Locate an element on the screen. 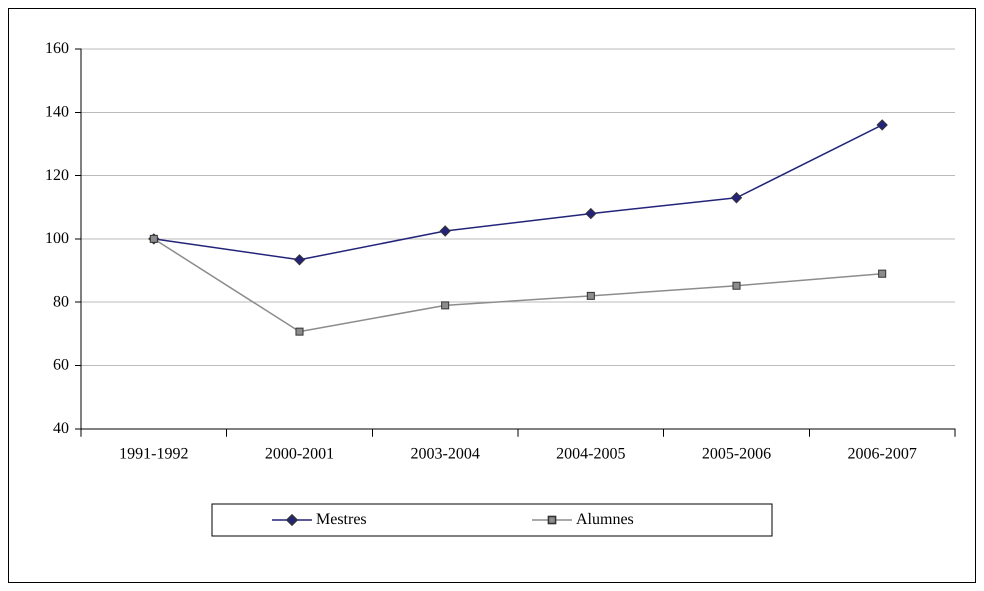 This screenshot has width=984, height=591. y-tick-label: 160 is located at coordinates (57, 49).